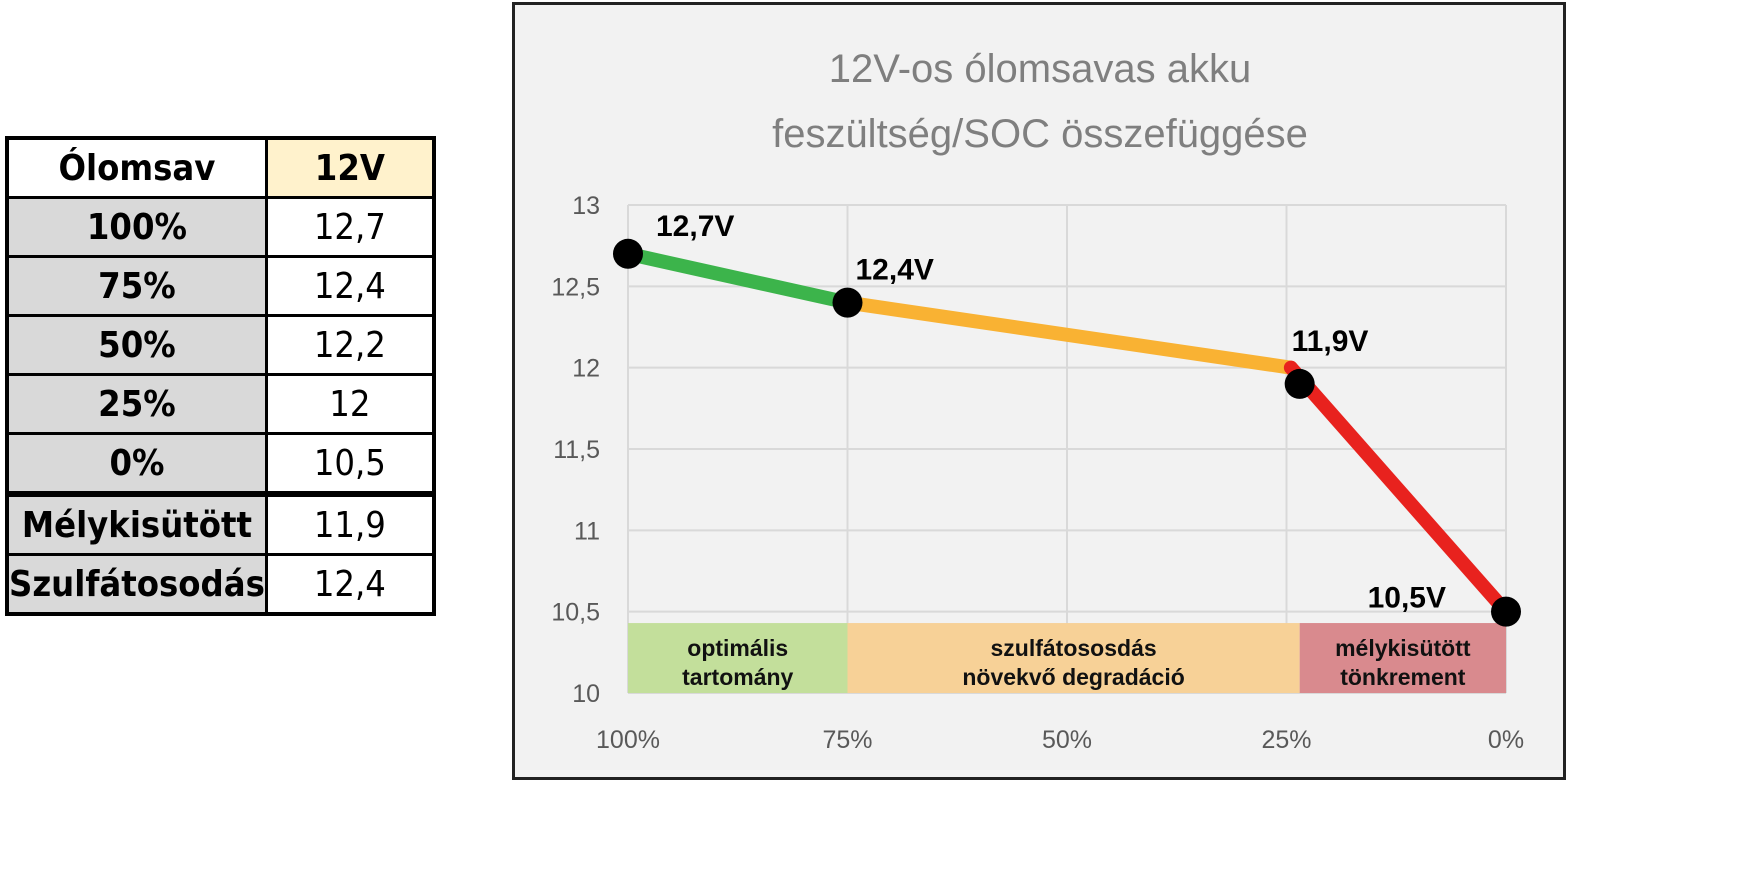 The width and height of the screenshot is (1753, 874). What do you see at coordinates (350, 404) in the screenshot?
I see `voltage-cell: 12` at bounding box center [350, 404].